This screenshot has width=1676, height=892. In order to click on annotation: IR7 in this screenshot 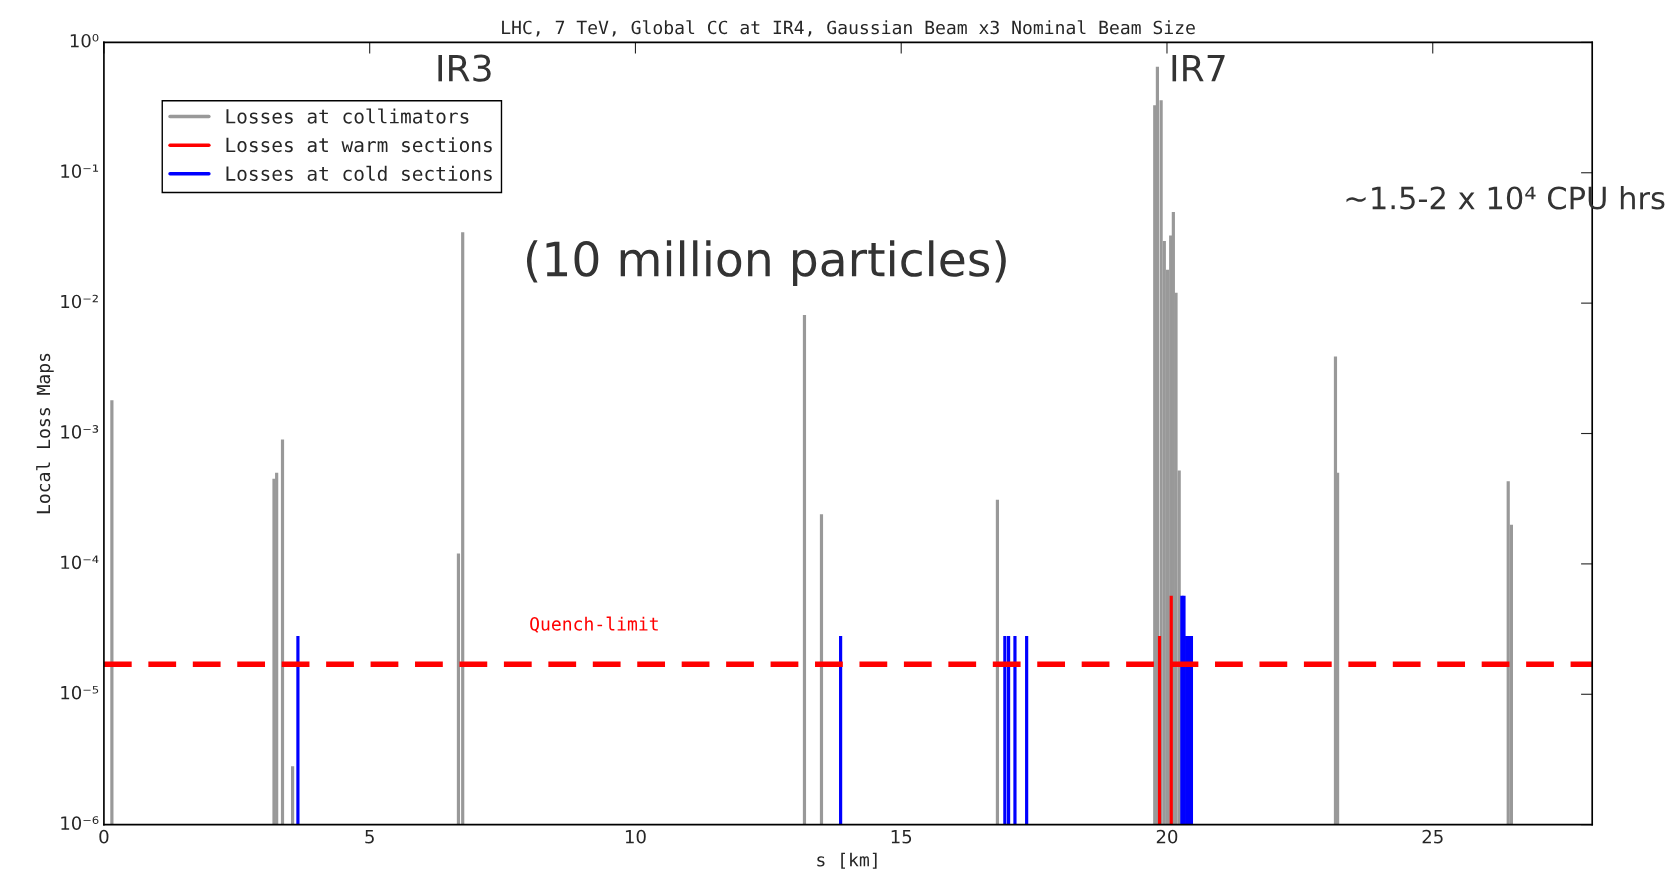, I will do `click(1198, 68)`.